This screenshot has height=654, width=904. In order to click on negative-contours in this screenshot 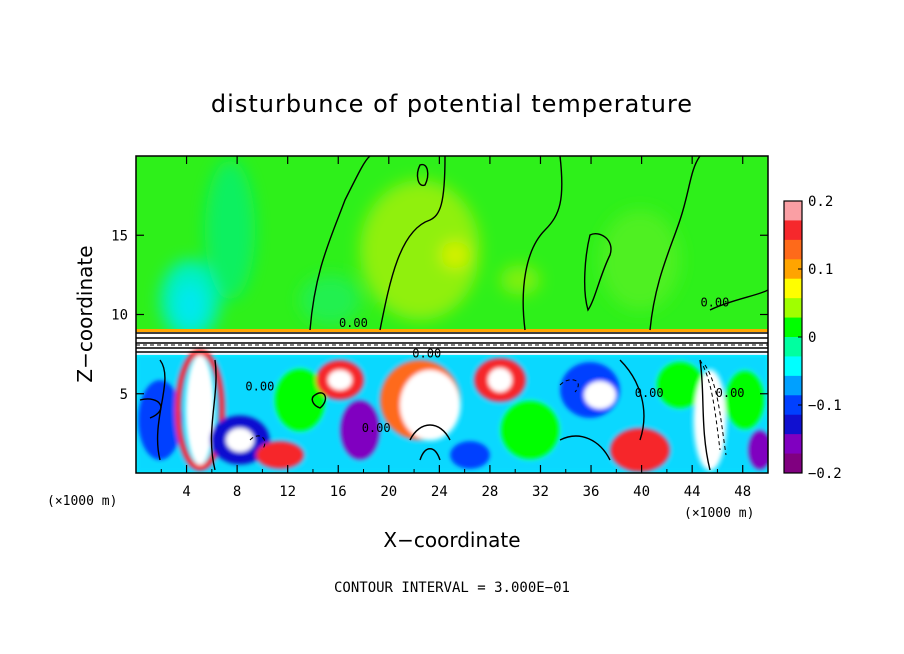, I will do `click(452, 400)`.